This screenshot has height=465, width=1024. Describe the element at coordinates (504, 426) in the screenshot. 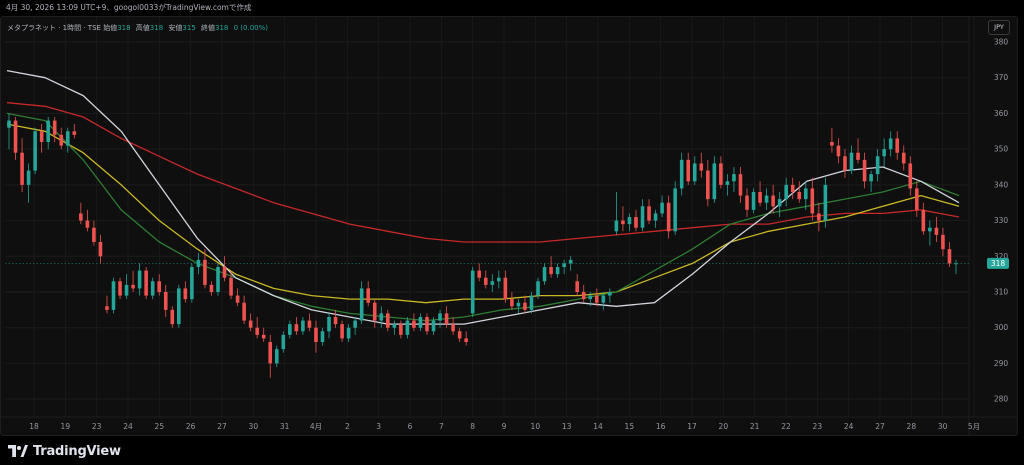

I see `time-tick-label: 9` at that location.